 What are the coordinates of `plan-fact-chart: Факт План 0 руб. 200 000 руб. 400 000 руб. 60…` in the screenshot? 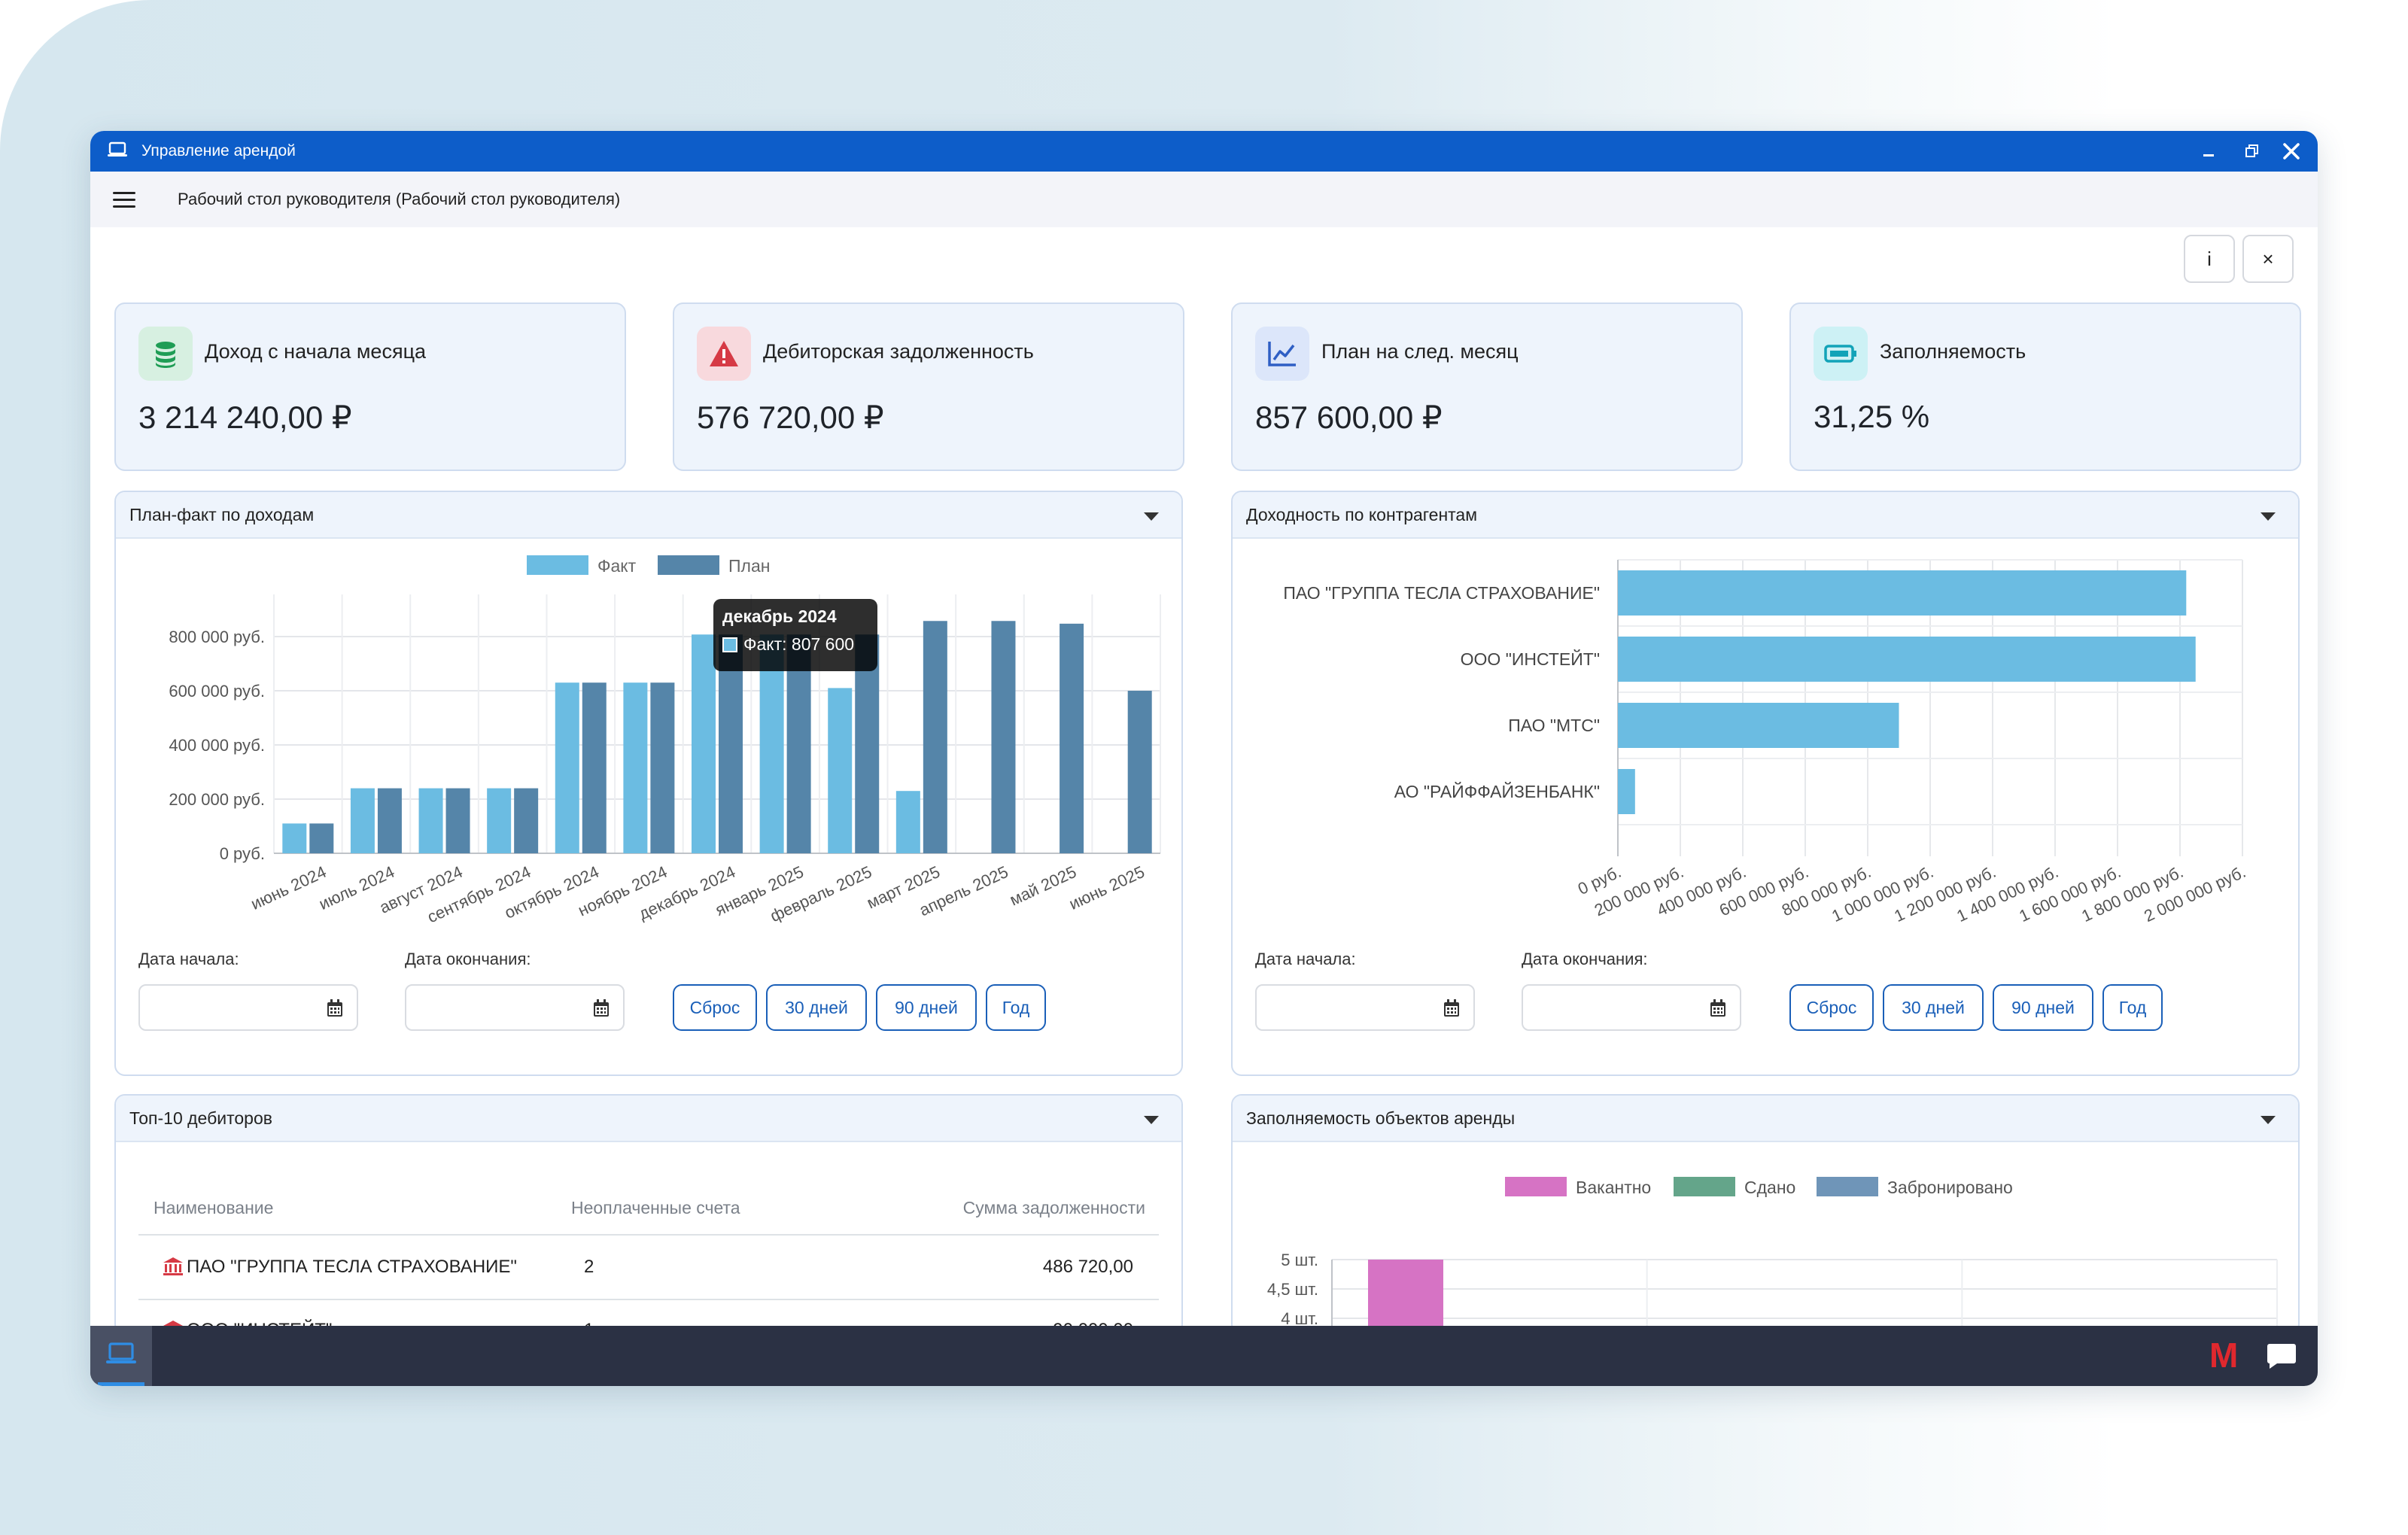 It's located at (665, 740).